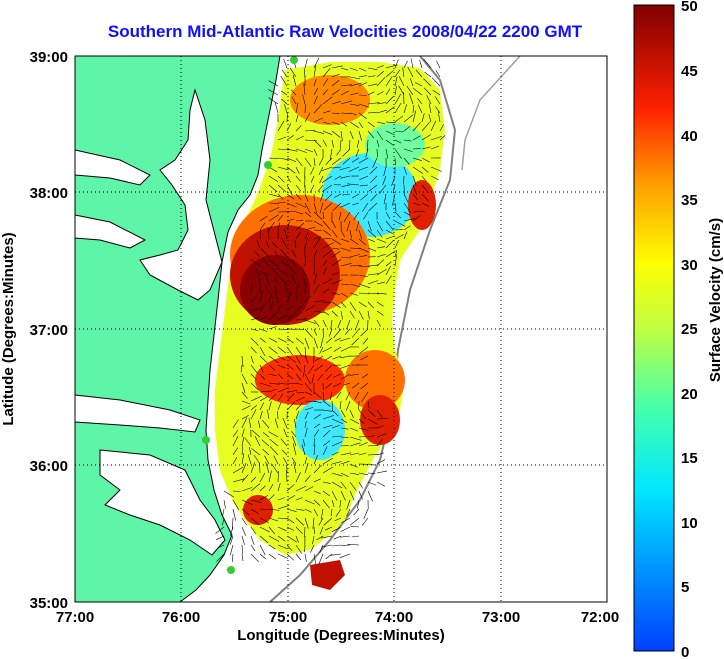 The width and height of the screenshot is (724, 659). Describe the element at coordinates (138, 413) in the screenshot. I see `albemarle-sound` at that location.